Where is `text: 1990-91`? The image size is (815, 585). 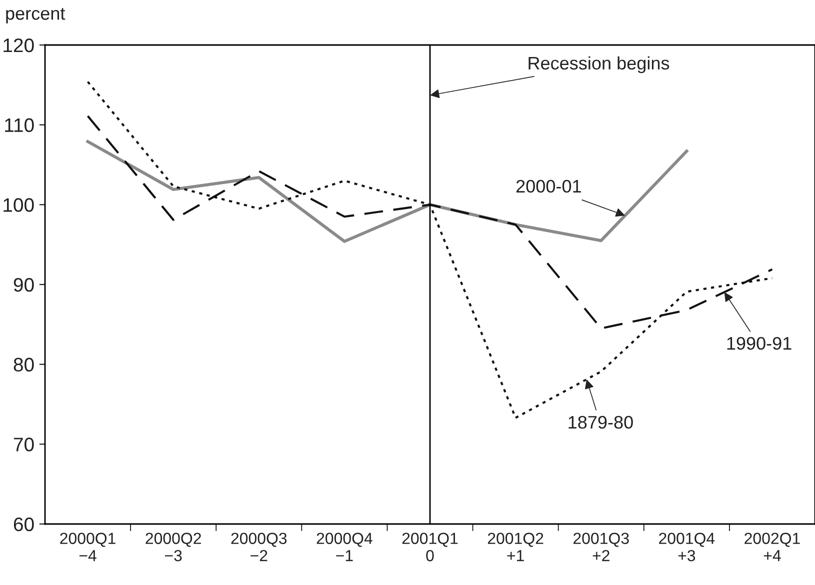 text: 1990-91 is located at coordinates (759, 343).